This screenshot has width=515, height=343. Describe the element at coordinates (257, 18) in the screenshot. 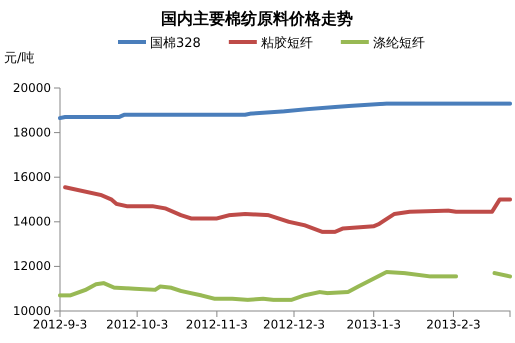

I see `chart-title: 国内主要棉纺原料价格走势` at that location.